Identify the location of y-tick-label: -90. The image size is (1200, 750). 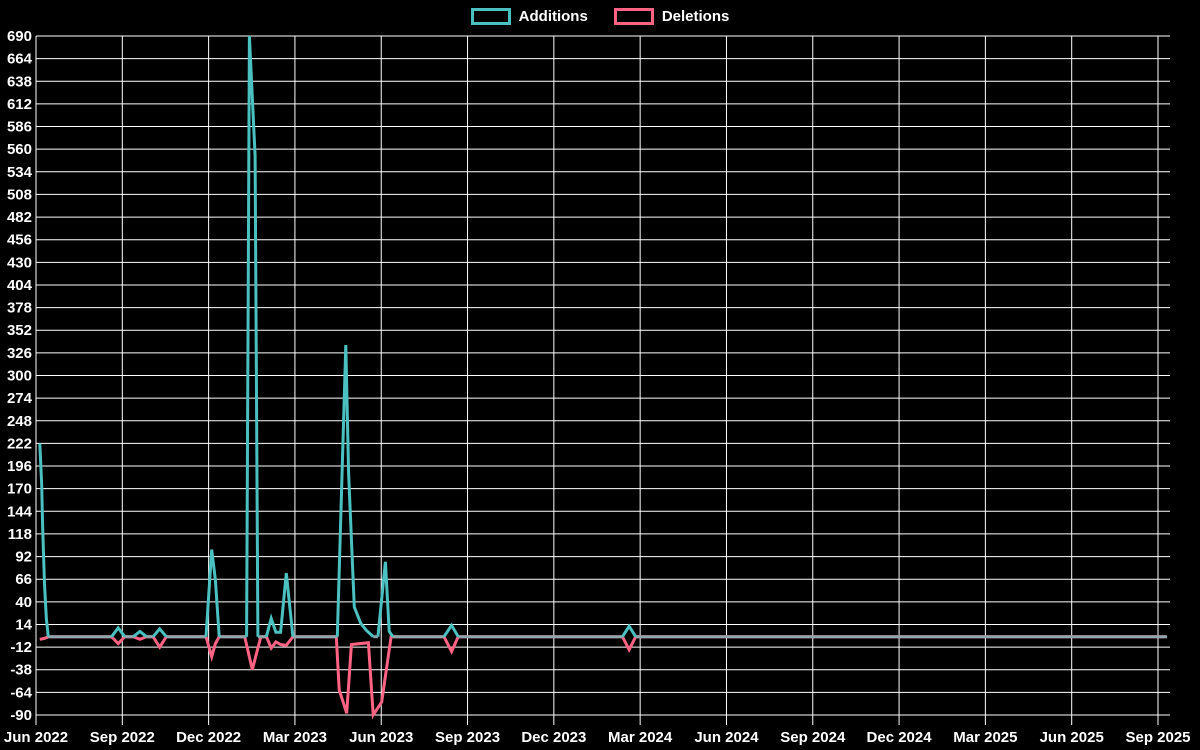
(21, 715).